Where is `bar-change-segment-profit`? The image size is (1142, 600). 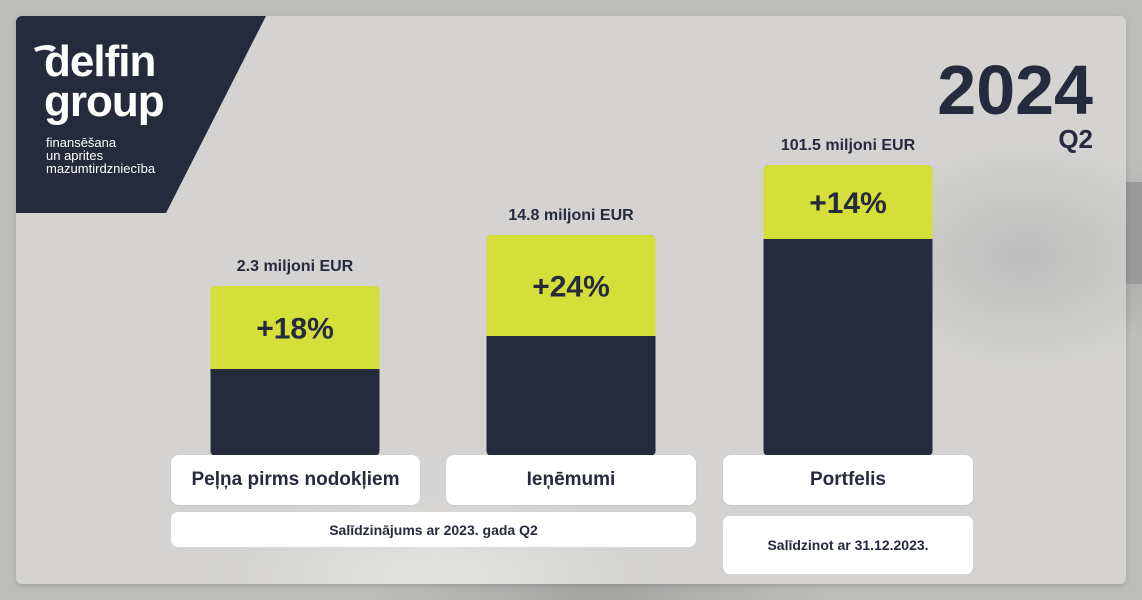 bar-change-segment-profit is located at coordinates (295, 327).